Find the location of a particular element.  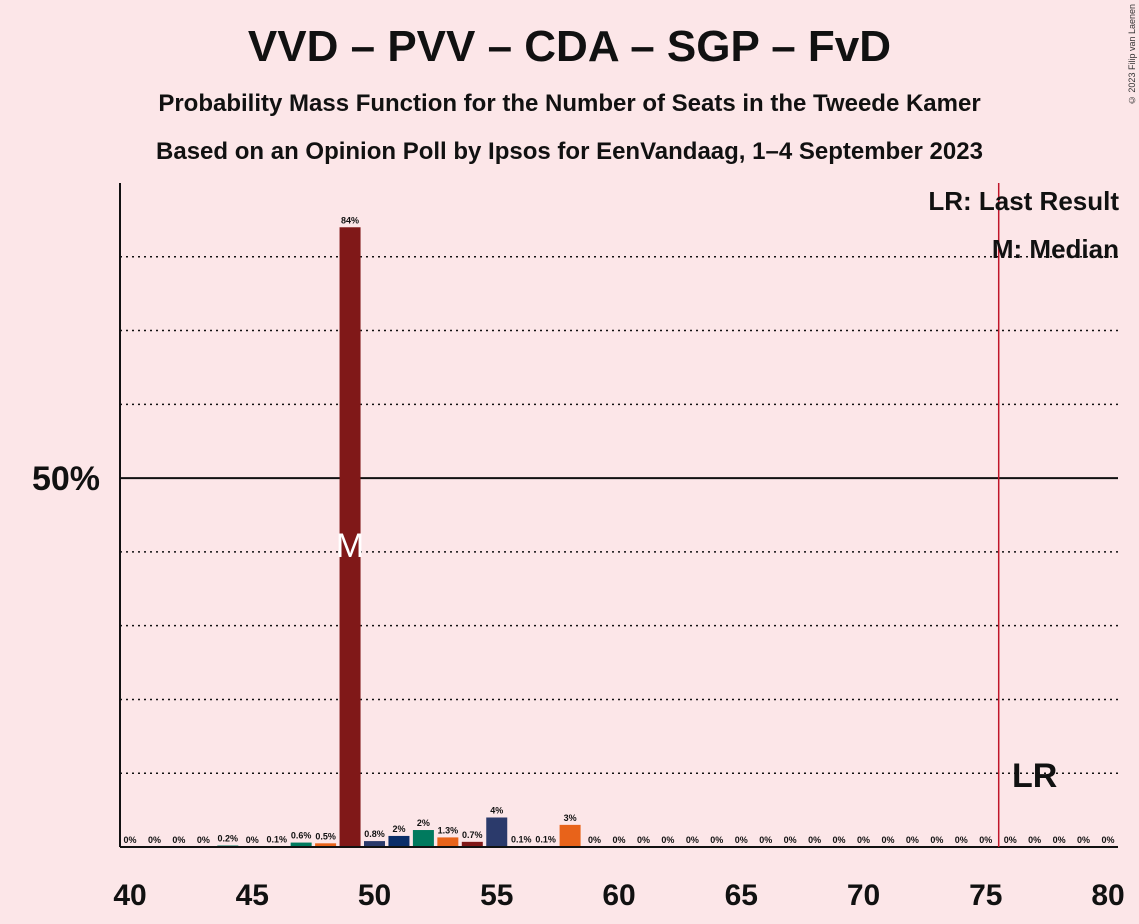

bar-label-seat-77: 0% is located at coordinates (1034, 840).